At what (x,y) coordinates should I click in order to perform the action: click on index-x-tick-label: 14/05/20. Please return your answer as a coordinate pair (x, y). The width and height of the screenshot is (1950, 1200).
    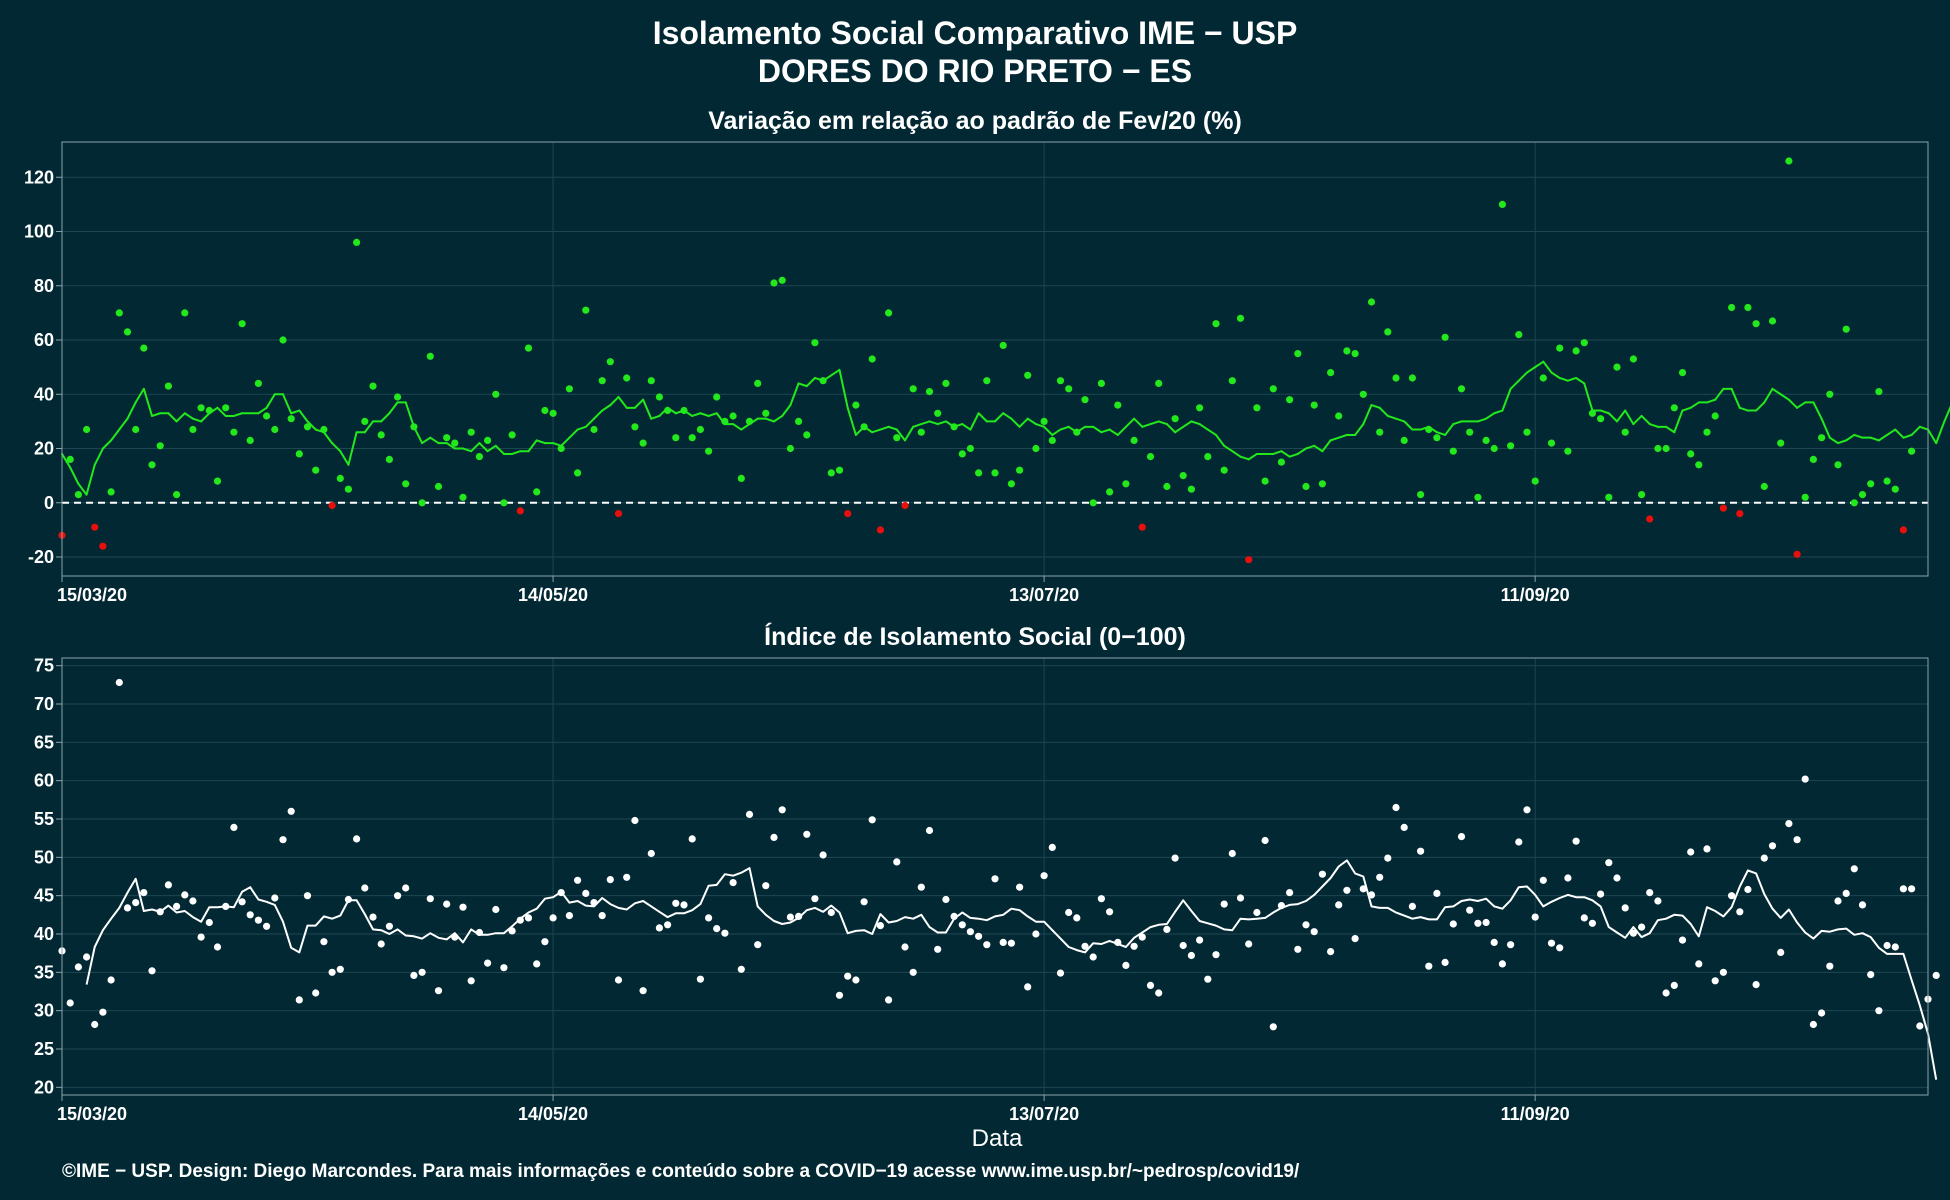
    Looking at the image, I should click on (553, 1114).